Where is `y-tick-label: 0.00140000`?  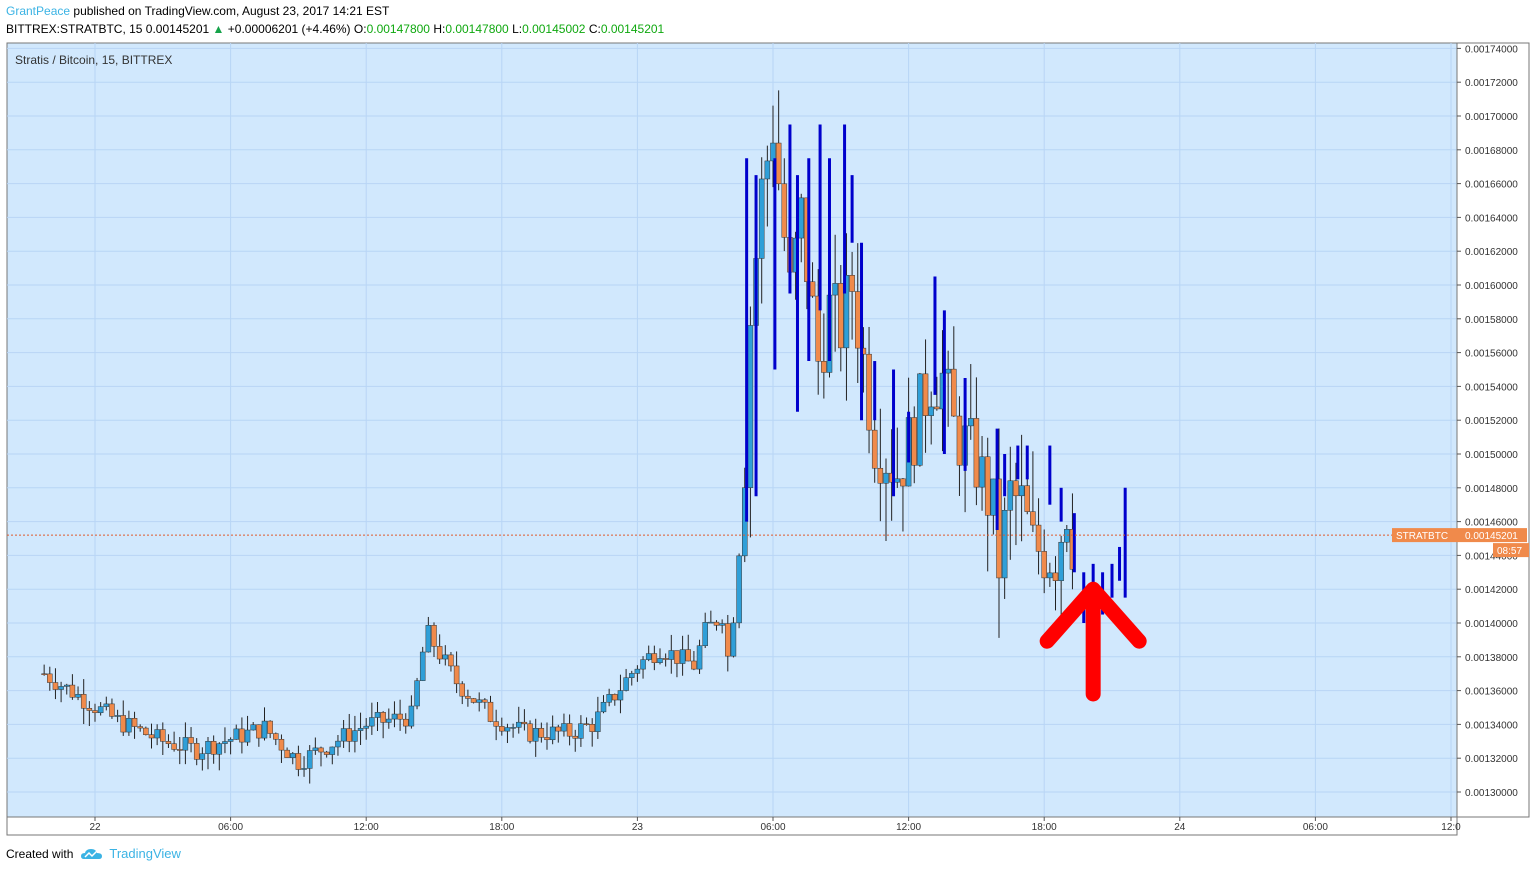 y-tick-label: 0.00140000 is located at coordinates (1491, 624).